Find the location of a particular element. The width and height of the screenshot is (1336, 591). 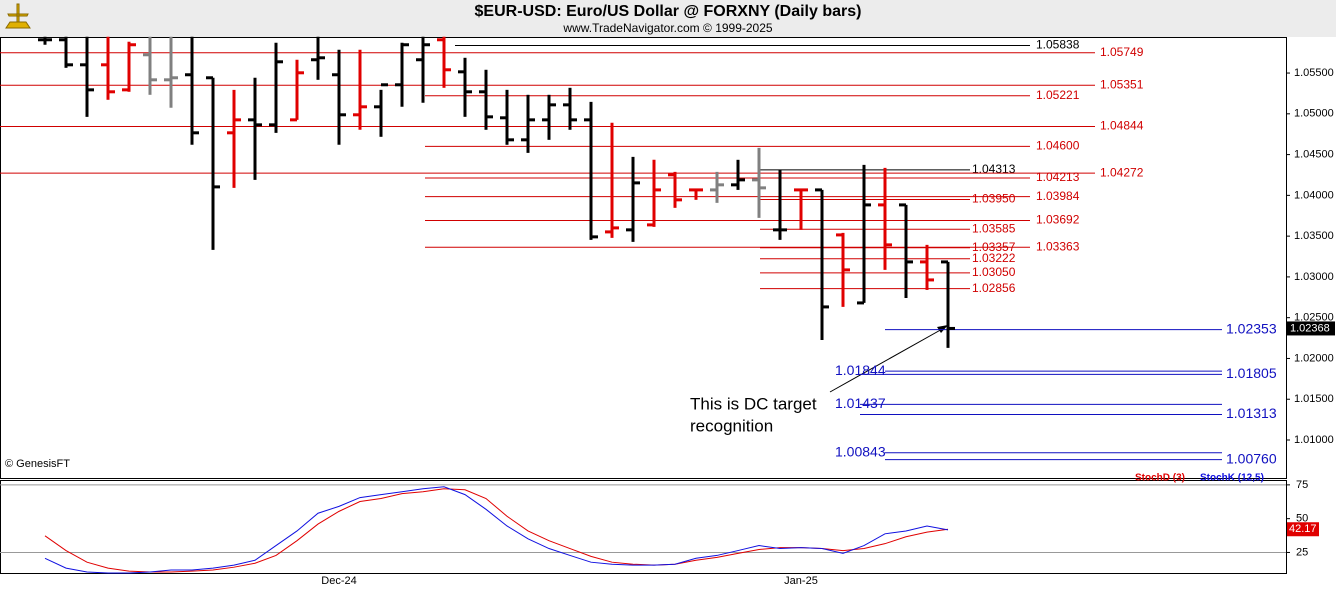

y-tick-label: 1.05000 is located at coordinates (1314, 114).